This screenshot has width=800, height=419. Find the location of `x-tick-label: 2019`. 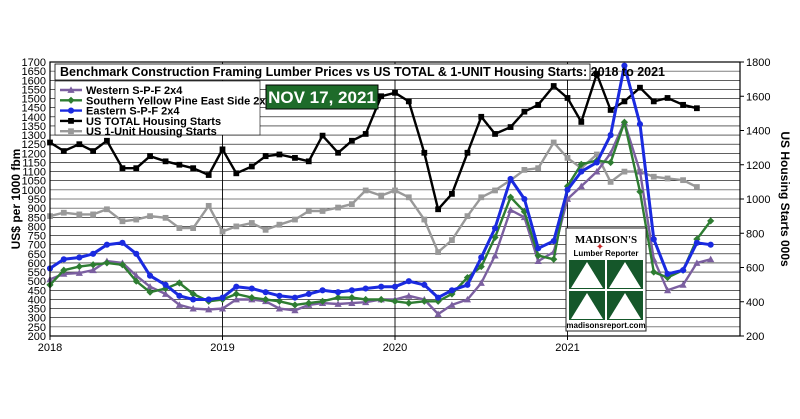

x-tick-label: 2019 is located at coordinates (222, 348).